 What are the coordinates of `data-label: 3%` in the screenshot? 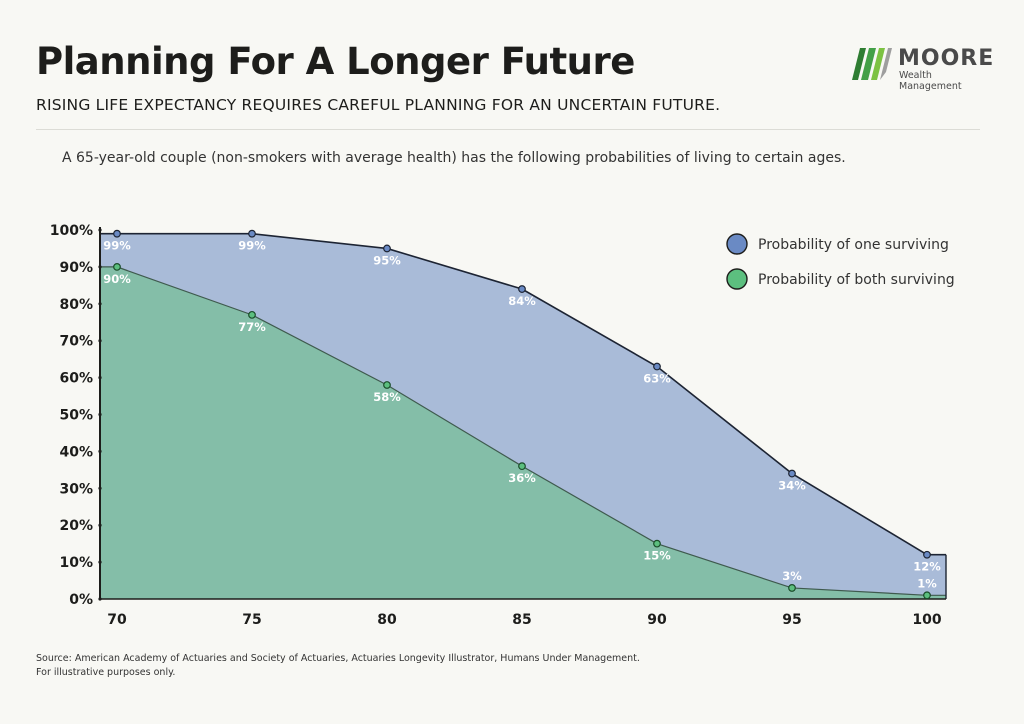 It's located at (792, 576).